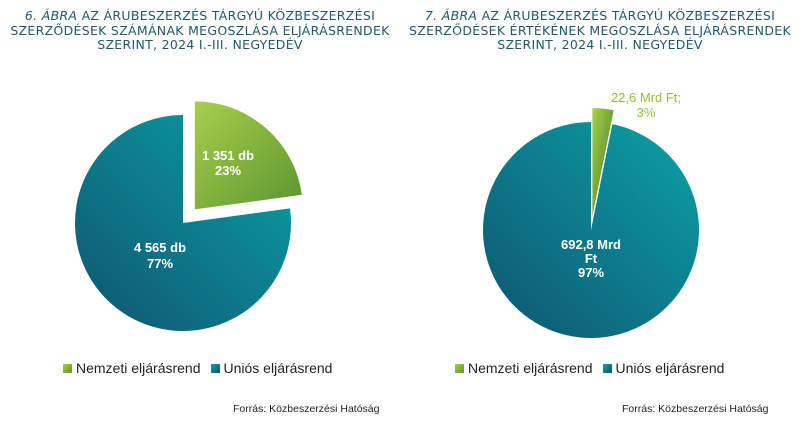  I want to click on data-label-value: 4 565 db, so click(160, 247).